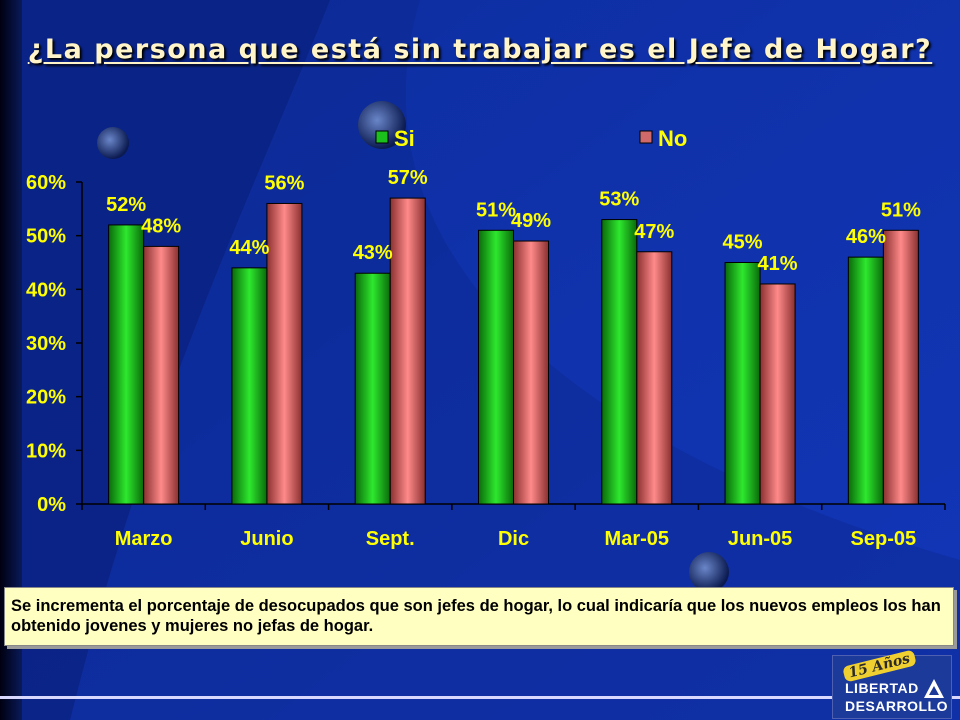 This screenshot has height=720, width=960. I want to click on data-label: 47%, so click(654, 232).